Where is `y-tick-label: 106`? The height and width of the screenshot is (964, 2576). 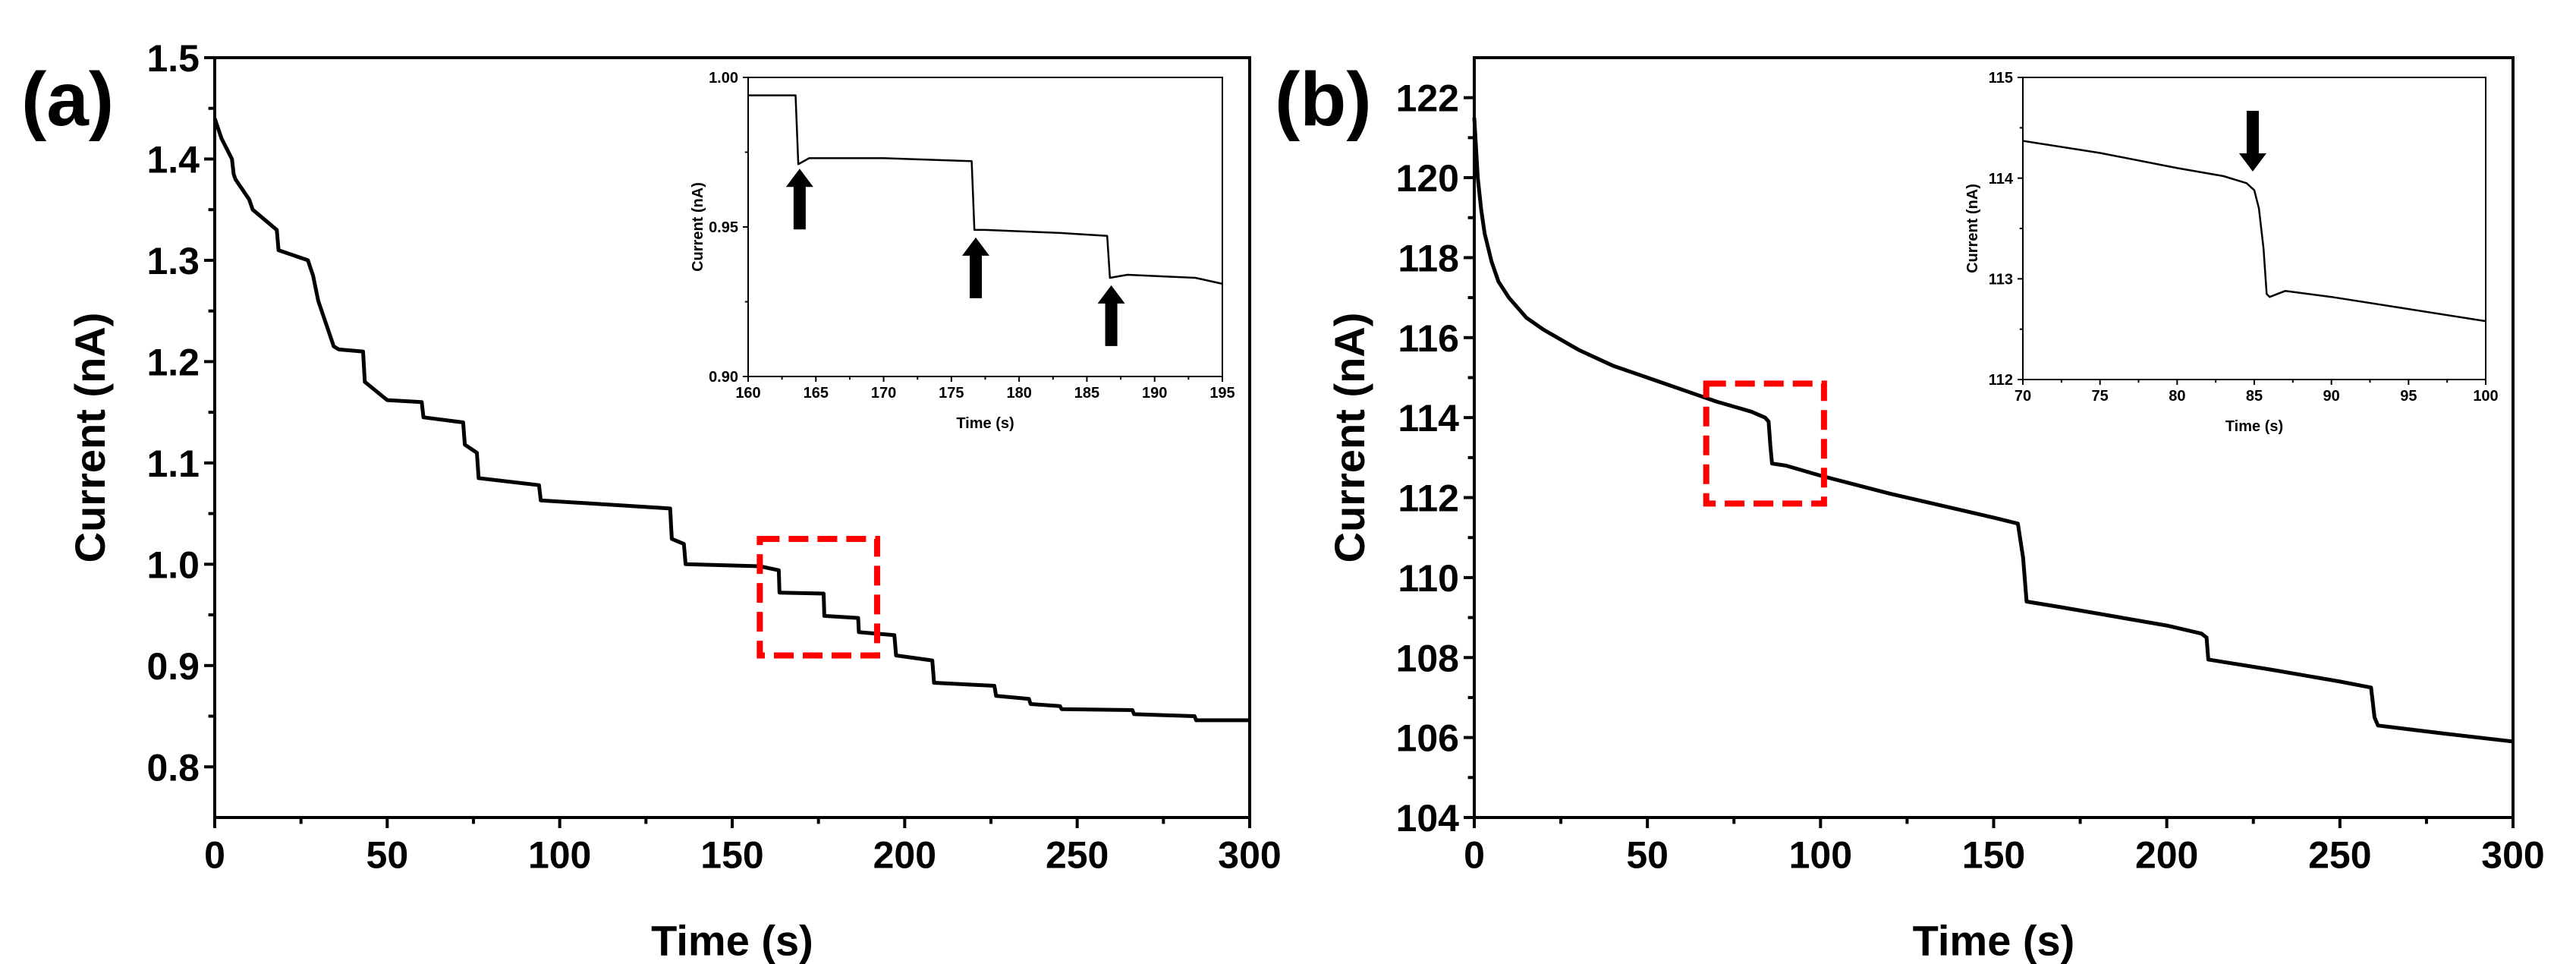
y-tick-label: 106 is located at coordinates (1427, 738).